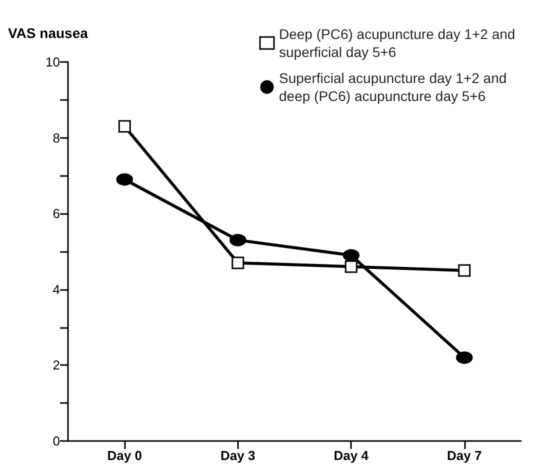  I want to click on x-tick-label: Day 4, so click(352, 455).